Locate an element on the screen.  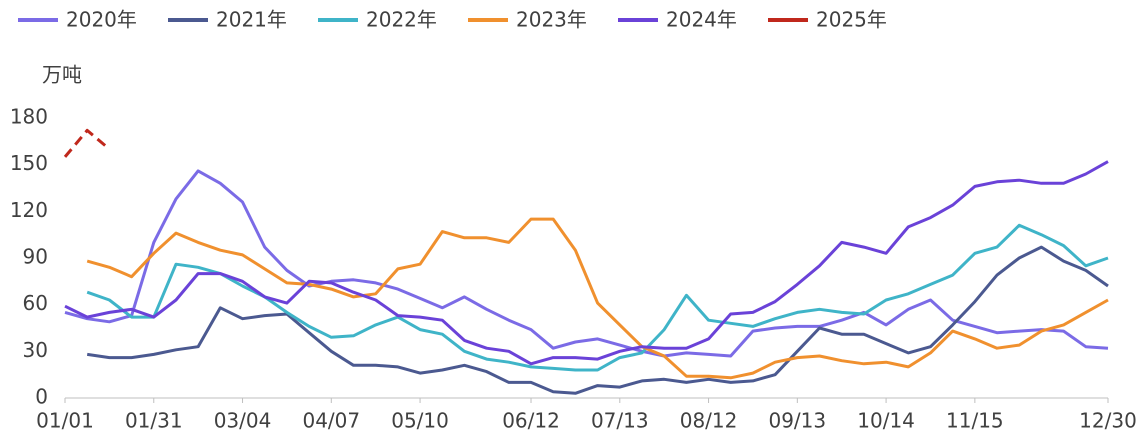
x-tick-label: 01/01 is located at coordinates (65, 421).